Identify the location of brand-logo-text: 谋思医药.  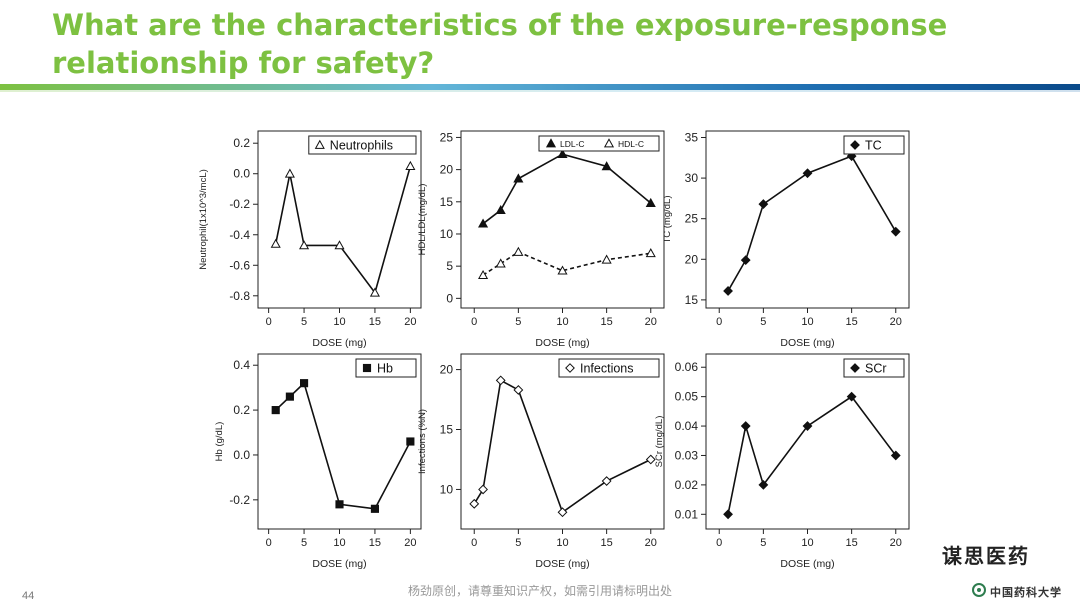
(986, 556).